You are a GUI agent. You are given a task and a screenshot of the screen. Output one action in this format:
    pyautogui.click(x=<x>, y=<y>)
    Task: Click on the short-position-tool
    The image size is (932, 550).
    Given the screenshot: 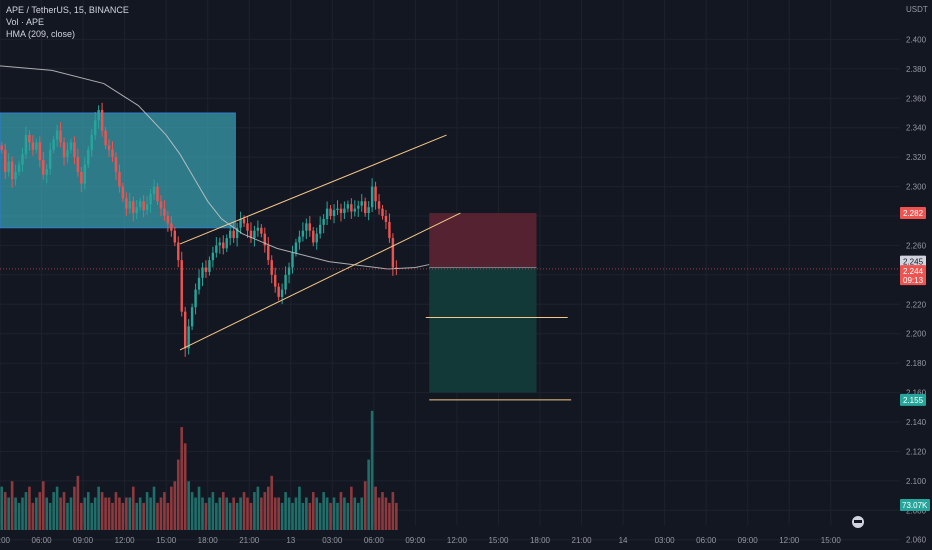 What is the action you would take?
    pyautogui.click(x=483, y=303)
    